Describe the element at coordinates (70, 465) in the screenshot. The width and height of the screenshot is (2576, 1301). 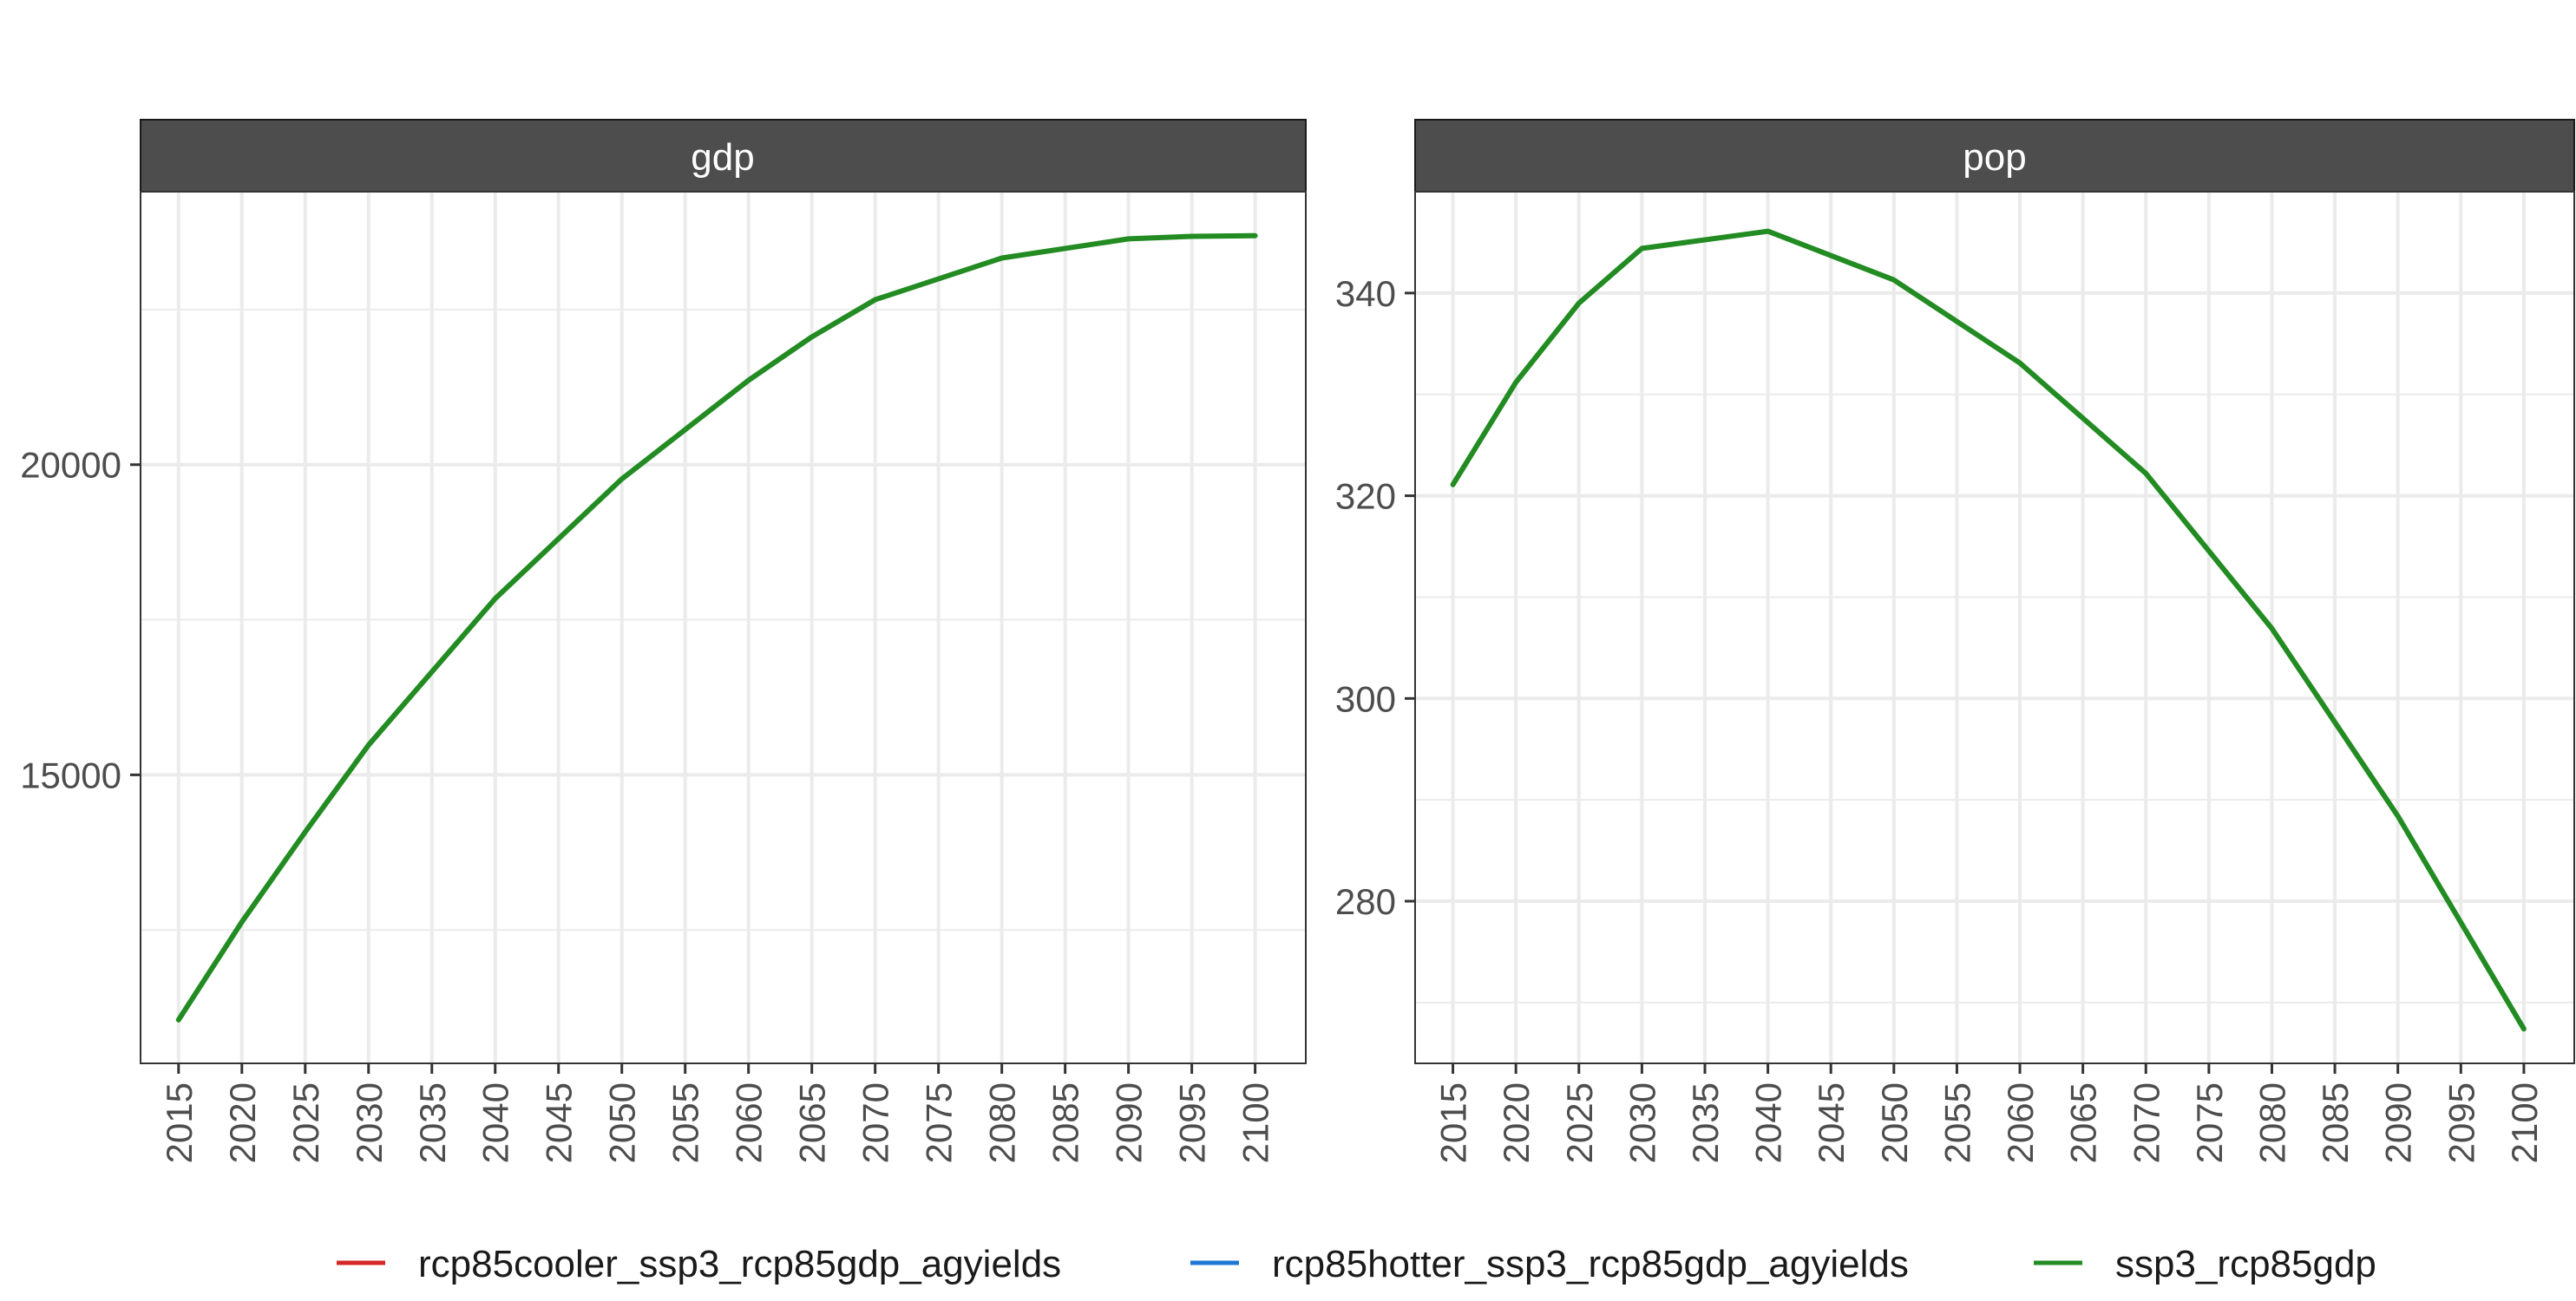
I see `gdp-y-tick-label: 20000` at that location.